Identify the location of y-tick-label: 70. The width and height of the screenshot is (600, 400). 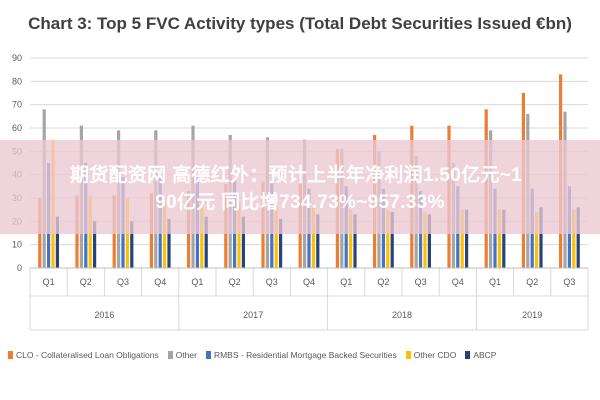
(17, 105).